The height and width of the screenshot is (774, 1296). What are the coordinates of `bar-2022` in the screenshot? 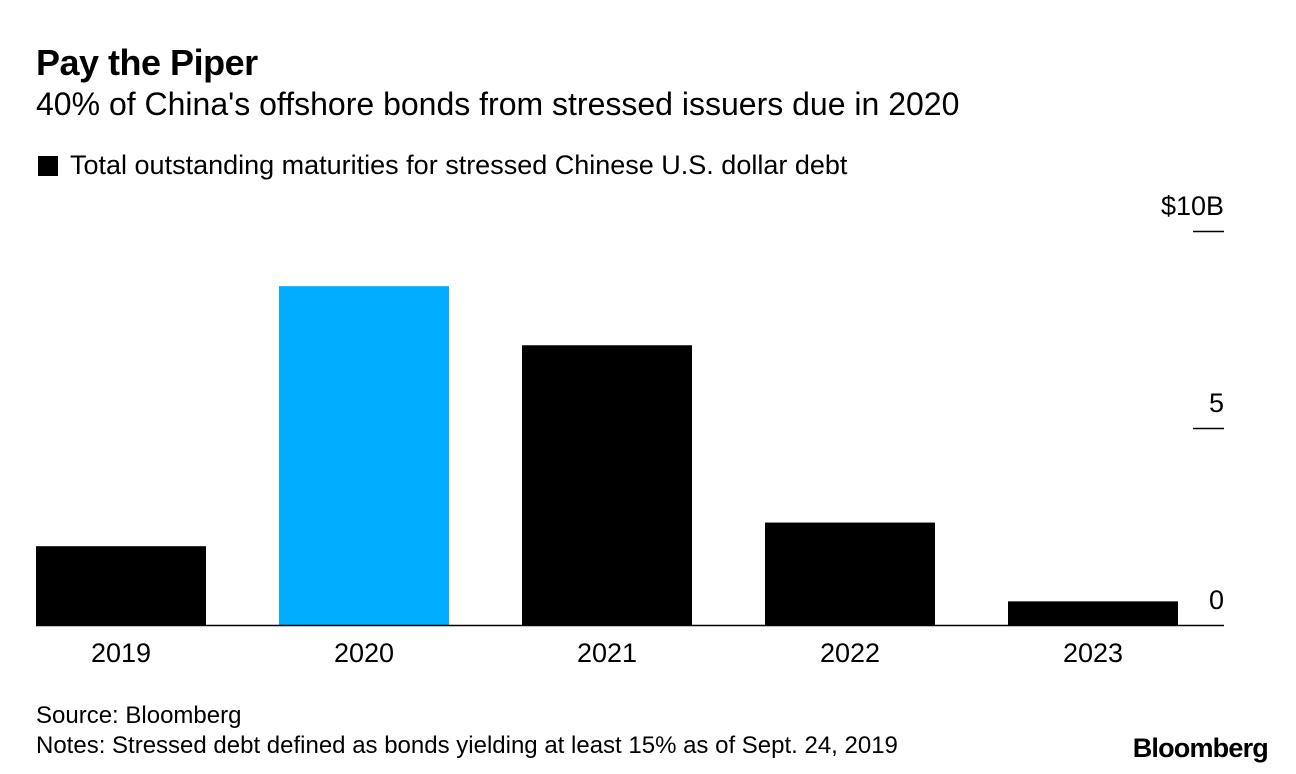 It's located at (850, 573).